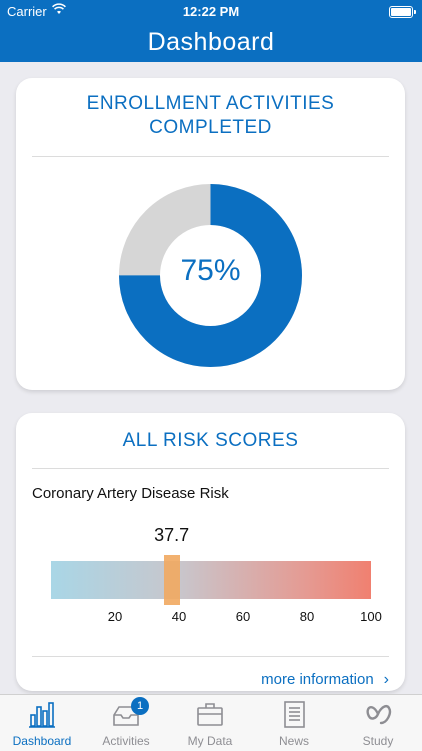 This screenshot has height=751, width=422. Describe the element at coordinates (210, 127) in the screenshot. I see `enrollment-title-line2: COMPLETED` at that location.